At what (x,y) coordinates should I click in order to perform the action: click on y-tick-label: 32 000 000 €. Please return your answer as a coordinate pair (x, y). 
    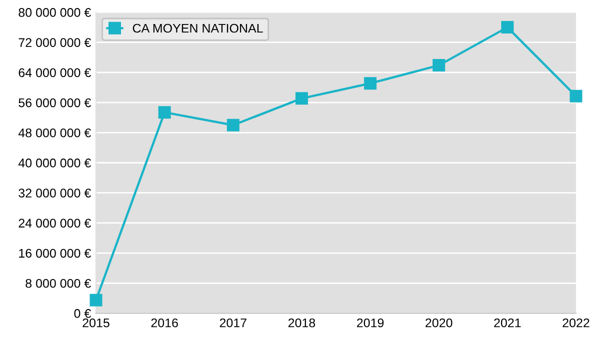
    Looking at the image, I should click on (54, 193).